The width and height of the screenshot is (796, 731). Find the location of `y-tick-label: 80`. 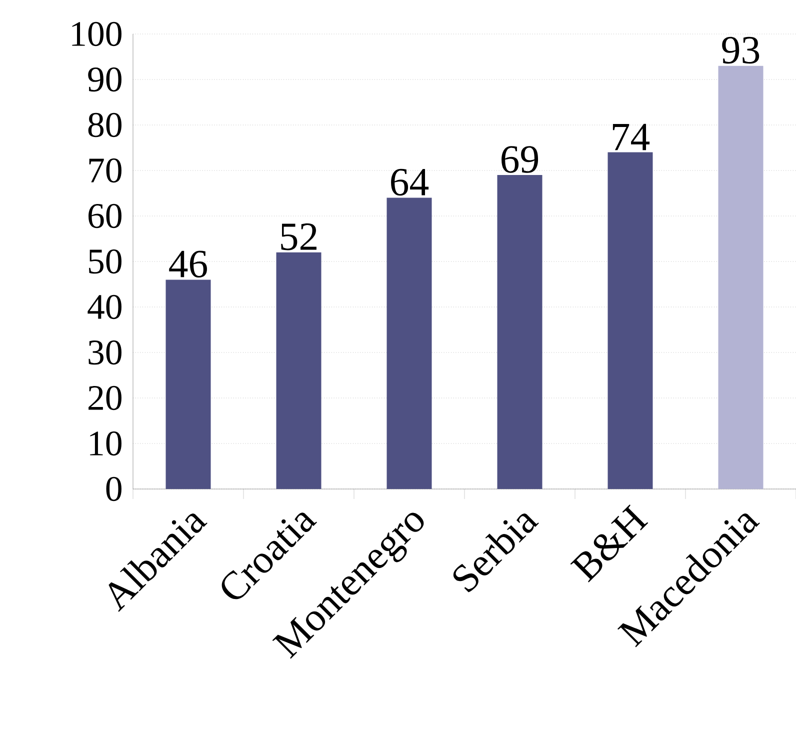

y-tick-label: 80 is located at coordinates (105, 125).